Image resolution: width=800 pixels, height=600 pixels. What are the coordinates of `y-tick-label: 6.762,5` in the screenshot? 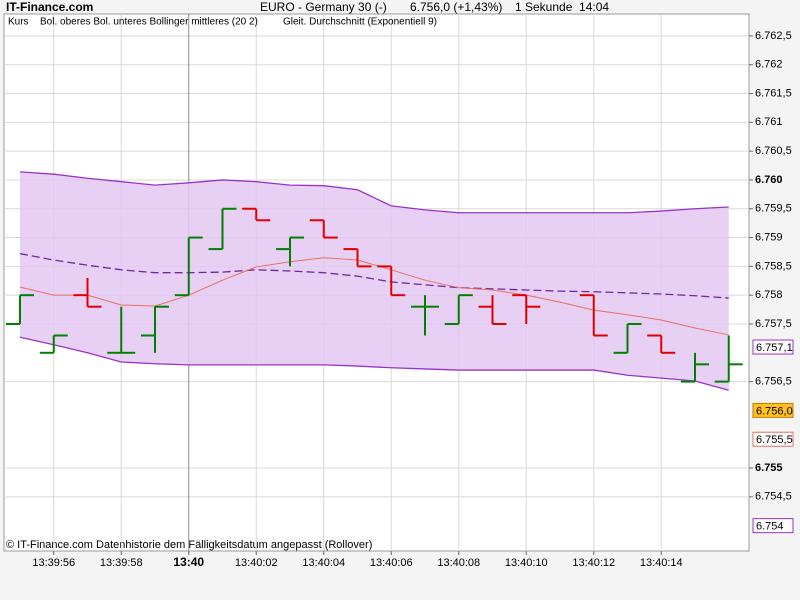 It's located at (773, 36).